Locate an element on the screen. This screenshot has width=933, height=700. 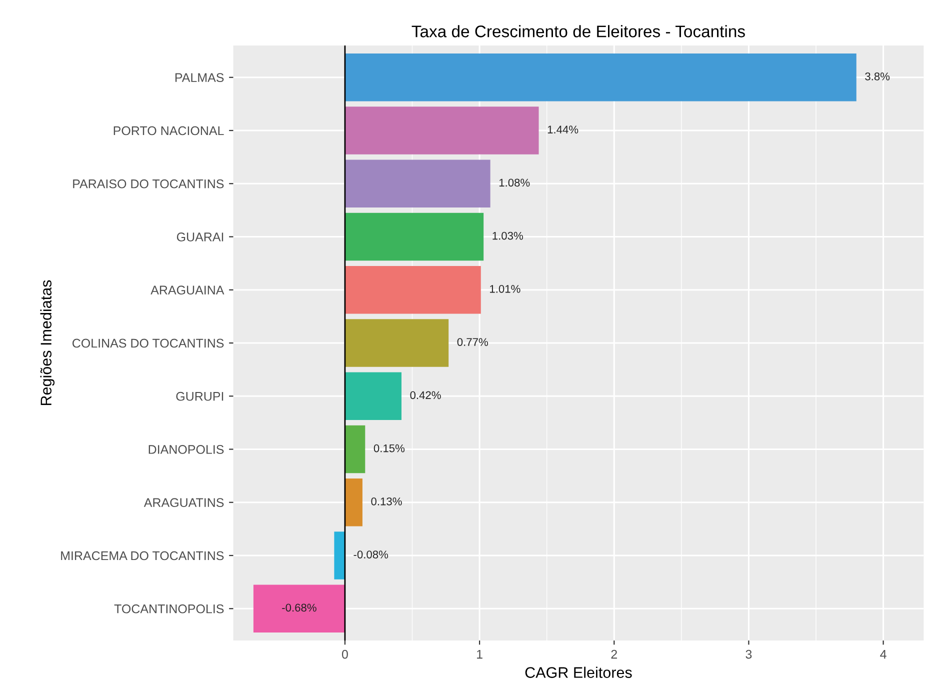
data-label: 1.44% is located at coordinates (563, 130).